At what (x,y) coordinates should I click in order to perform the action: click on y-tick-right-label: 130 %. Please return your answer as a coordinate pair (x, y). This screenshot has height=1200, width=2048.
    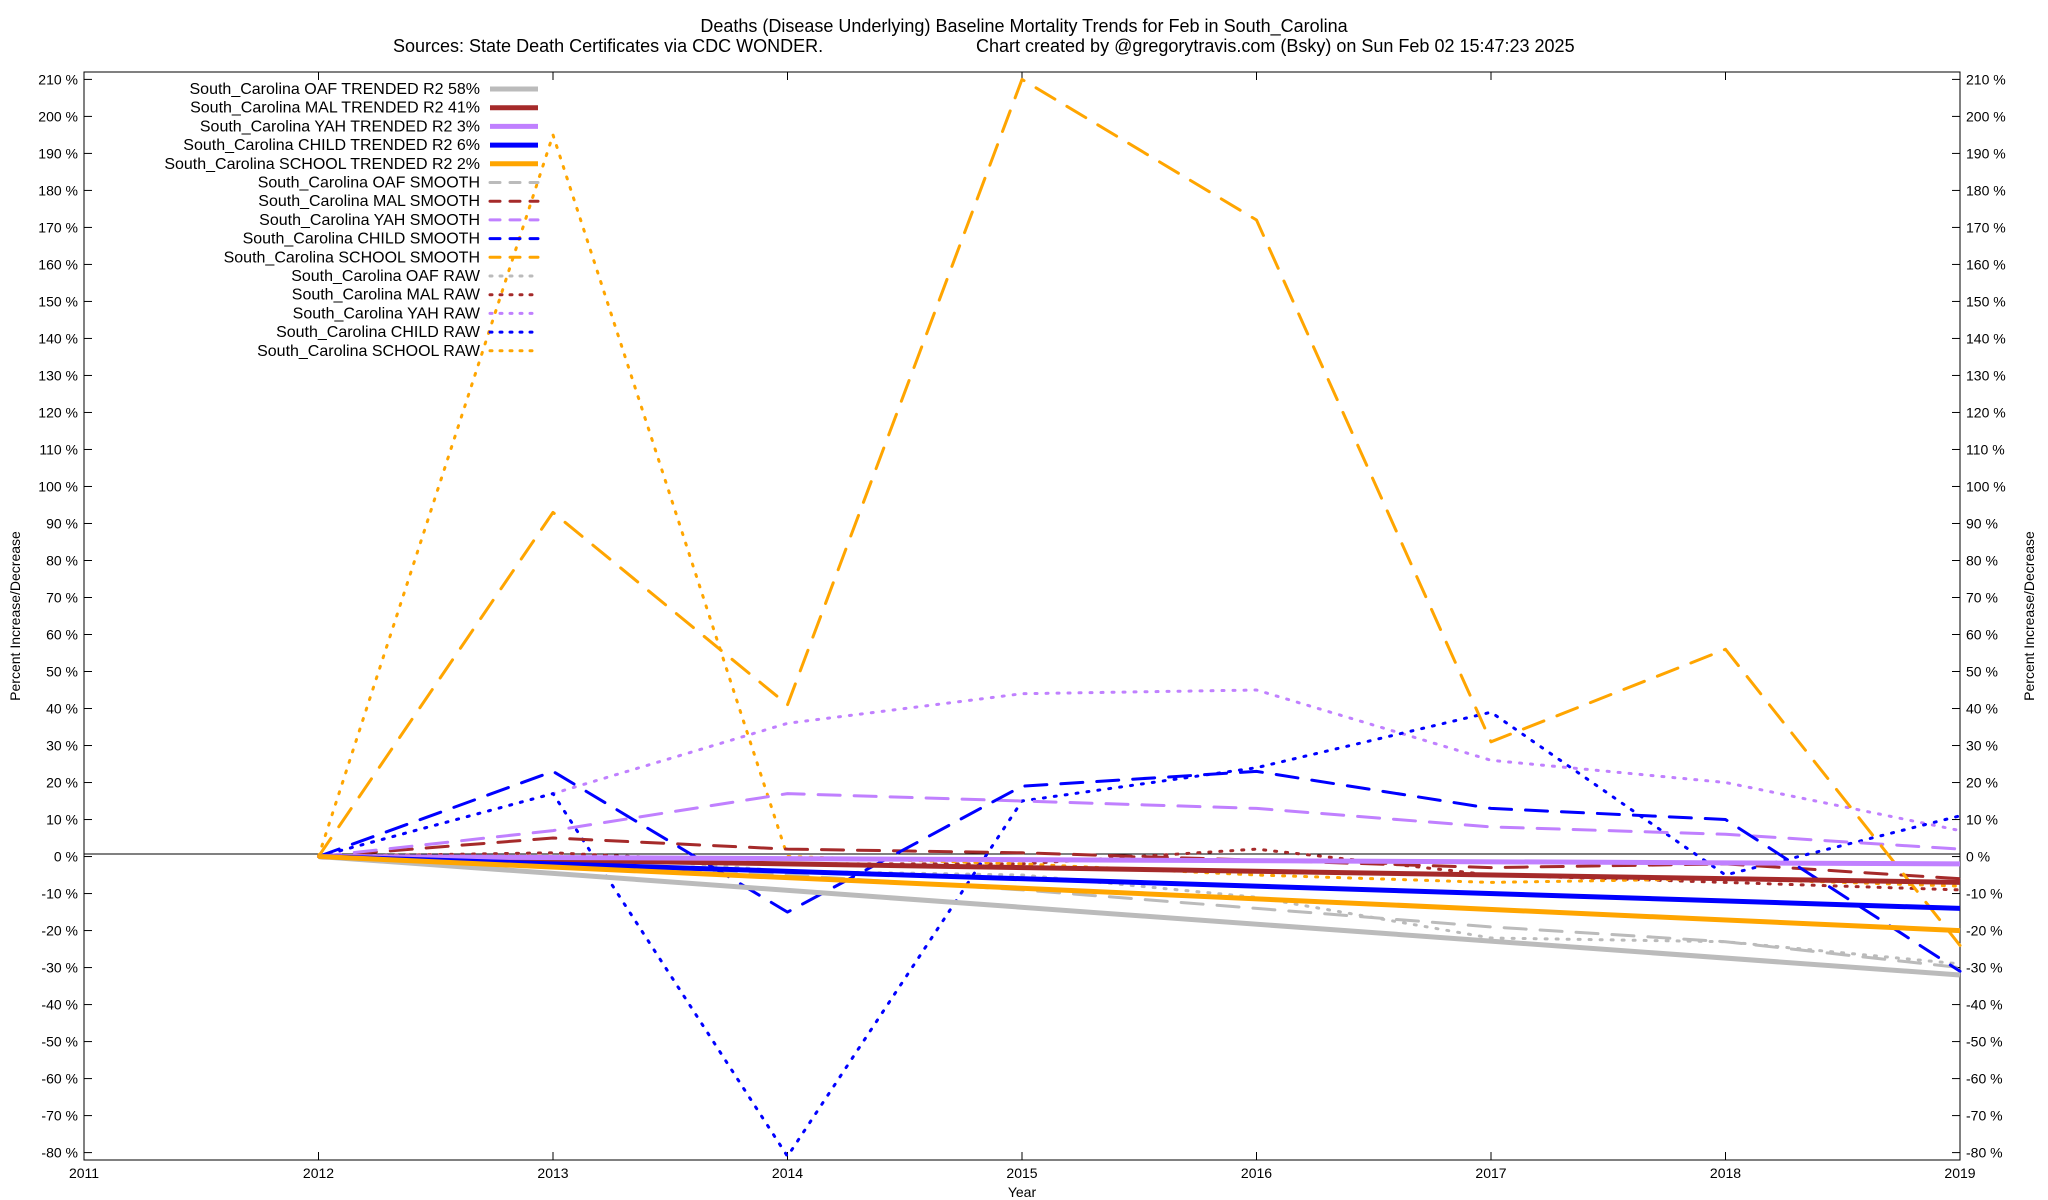
    Looking at the image, I should click on (1986, 375).